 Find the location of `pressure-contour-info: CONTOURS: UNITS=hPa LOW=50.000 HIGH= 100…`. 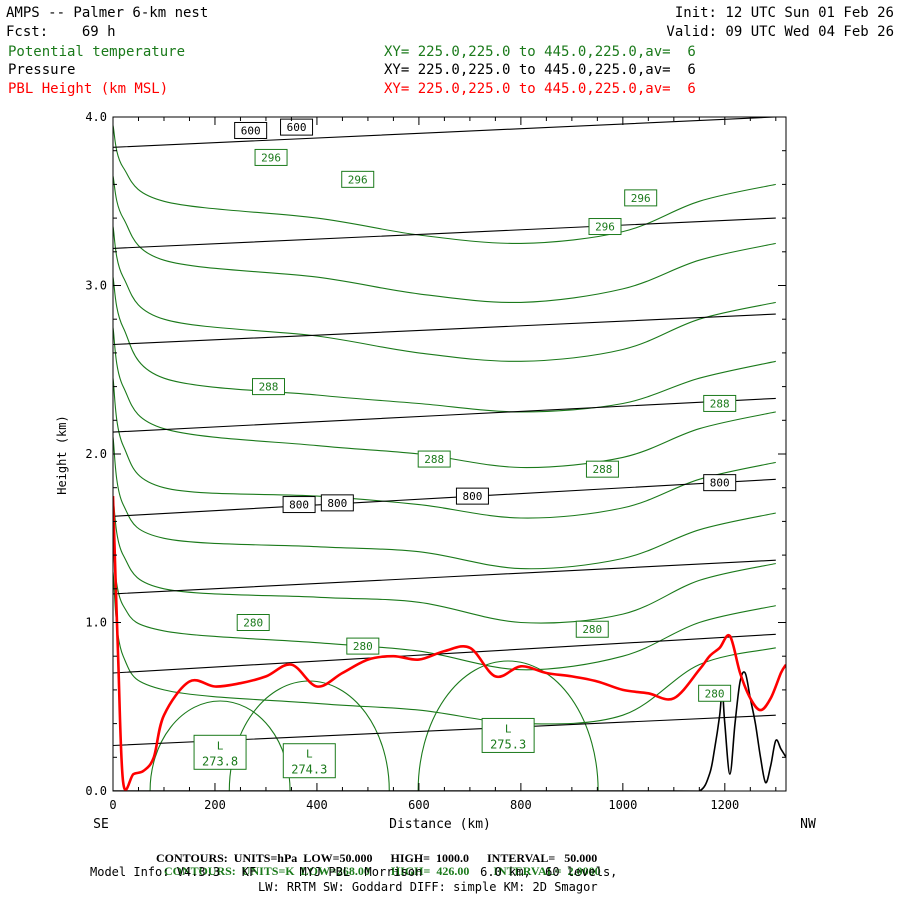

pressure-contour-info: CONTOURS: UNITS=hPa LOW=50.000 HIGH= 100… is located at coordinates (377, 858).